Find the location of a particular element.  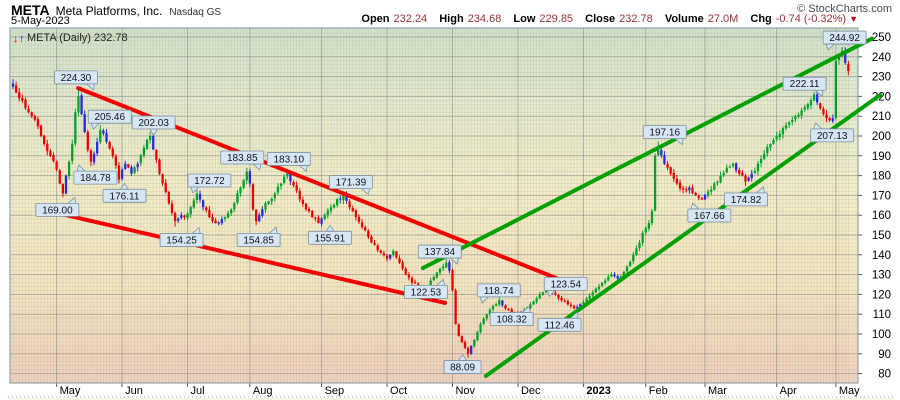

chart-label: ↓ ↑ META (Daily) 232.78 is located at coordinates (70, 38).